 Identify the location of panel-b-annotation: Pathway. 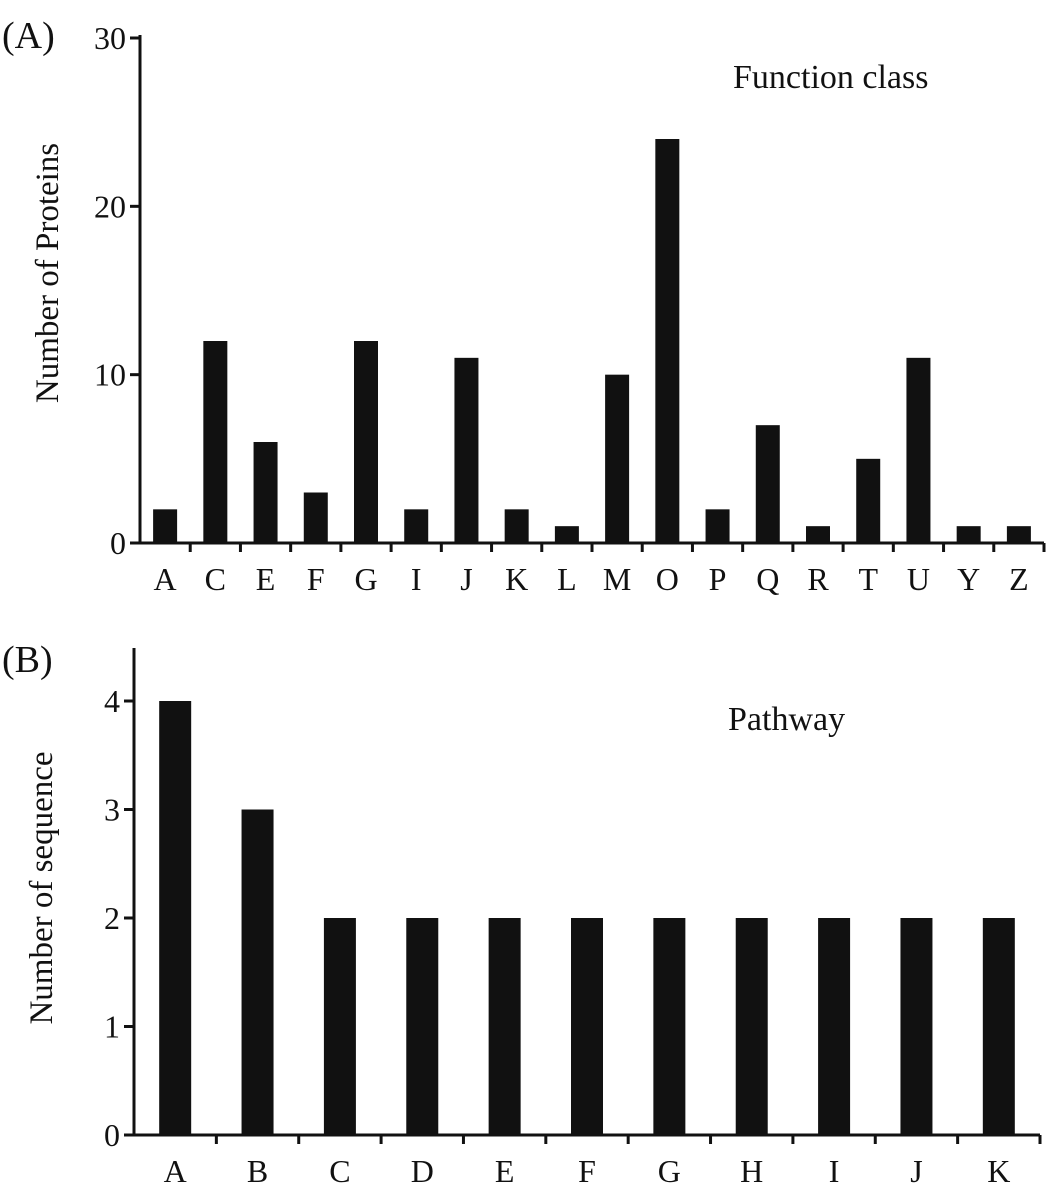
(786, 719).